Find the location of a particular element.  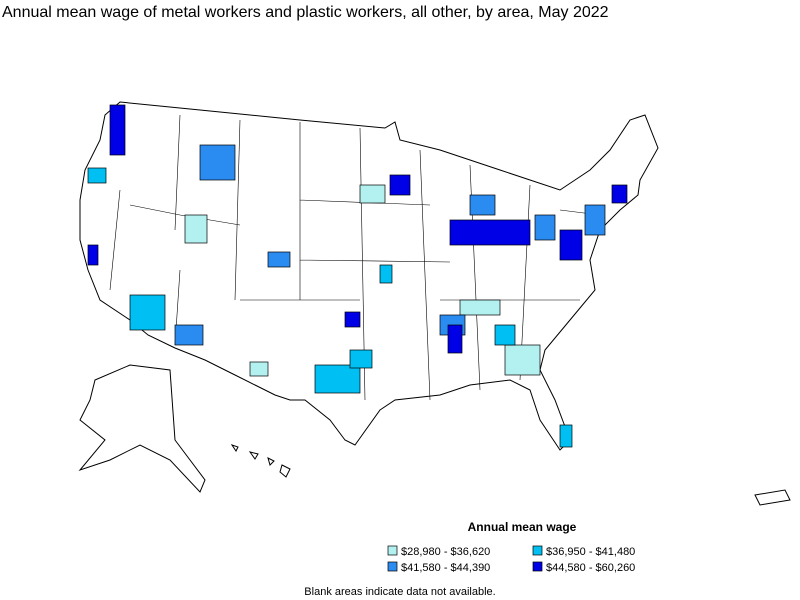

alaska is located at coordinates (142, 428).